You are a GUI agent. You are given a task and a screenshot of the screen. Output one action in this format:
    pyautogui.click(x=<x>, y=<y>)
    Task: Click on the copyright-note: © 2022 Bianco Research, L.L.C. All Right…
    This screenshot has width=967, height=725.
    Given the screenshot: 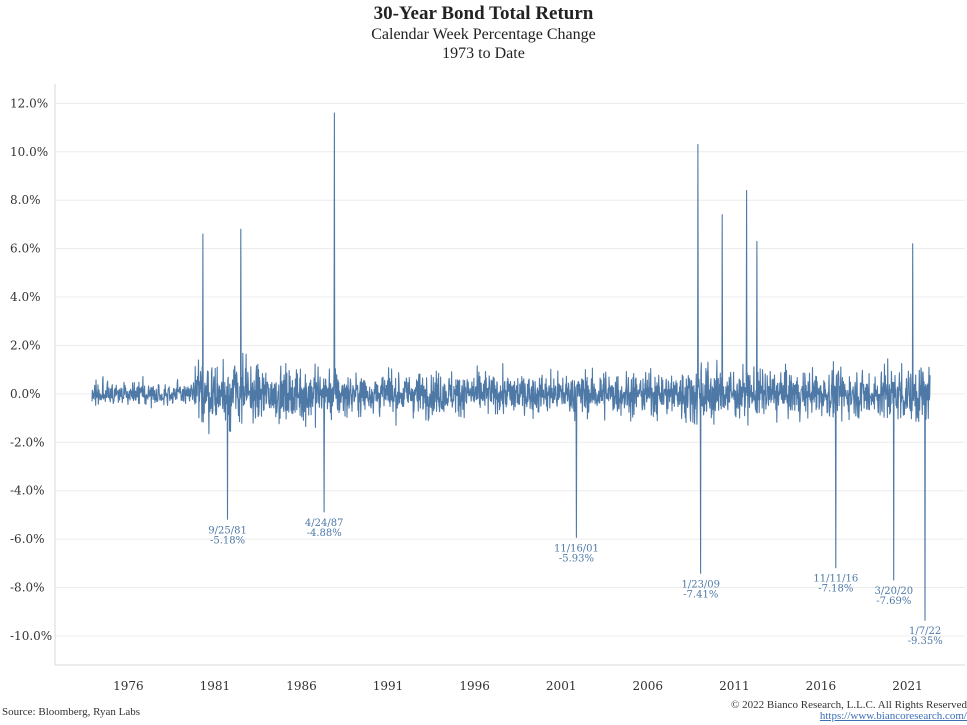 What is the action you would take?
    pyautogui.click(x=849, y=711)
    